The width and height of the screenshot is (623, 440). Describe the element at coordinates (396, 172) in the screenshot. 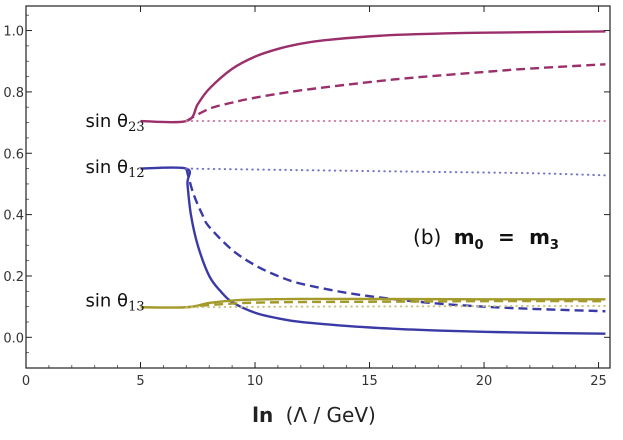

I see `series-line-sin-12-dotted` at that location.